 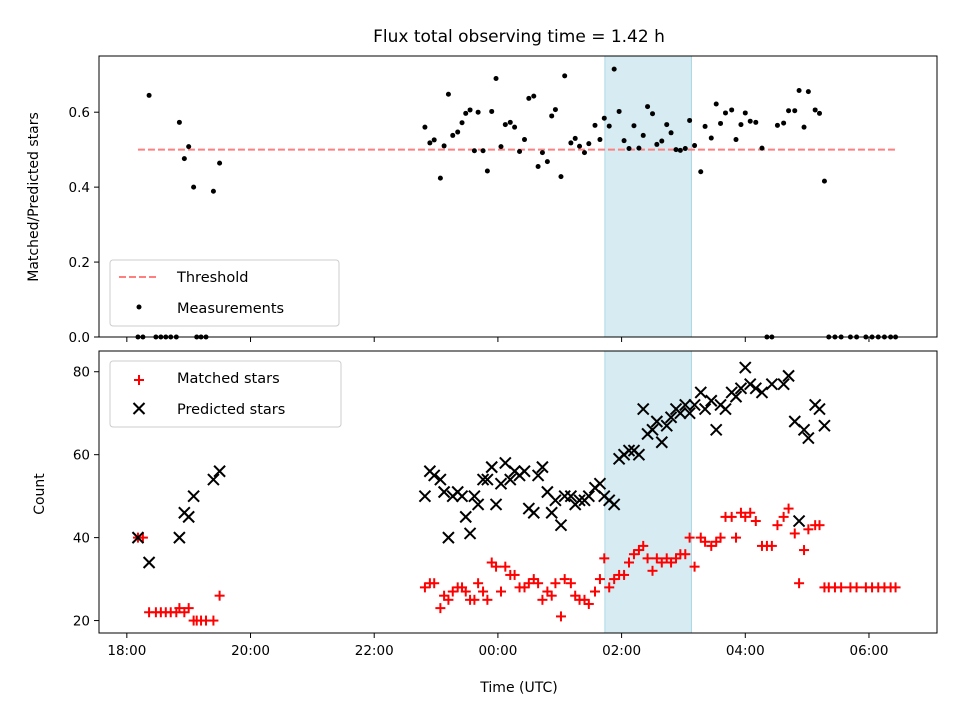 I want to click on observing-span-top, so click(x=648, y=196).